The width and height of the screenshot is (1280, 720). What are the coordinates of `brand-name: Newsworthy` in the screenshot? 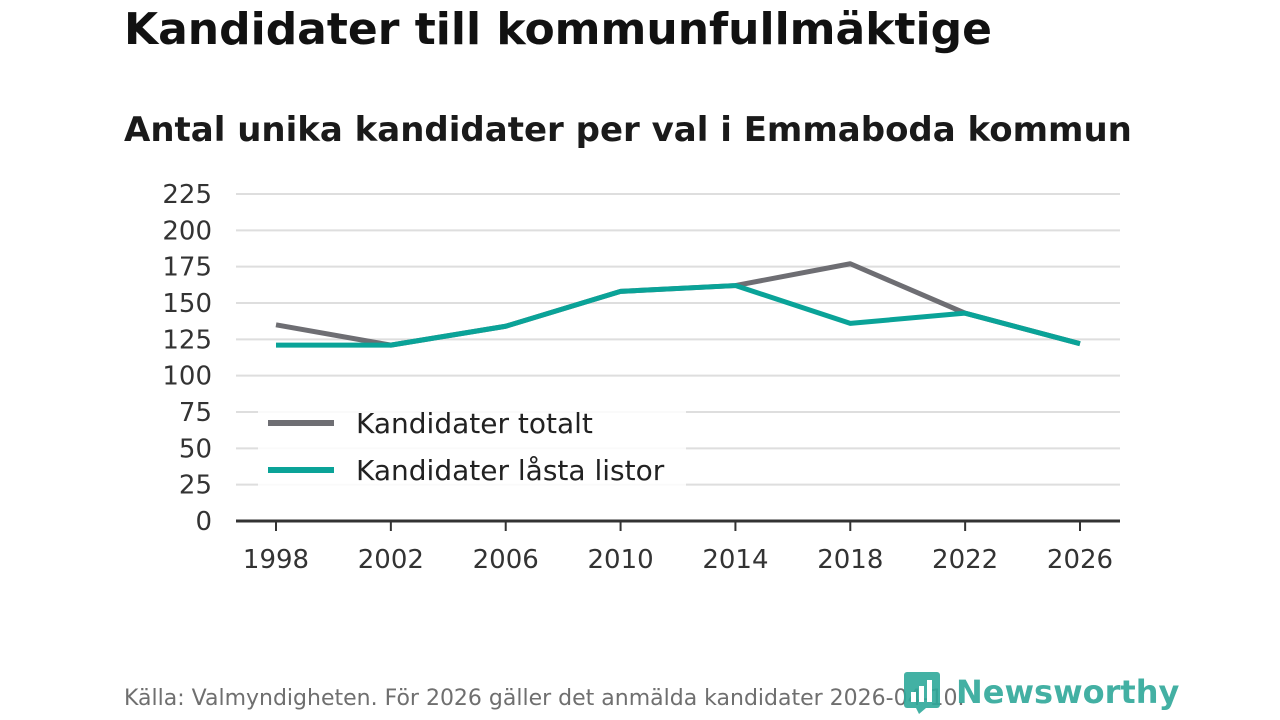 It's located at (1068, 692).